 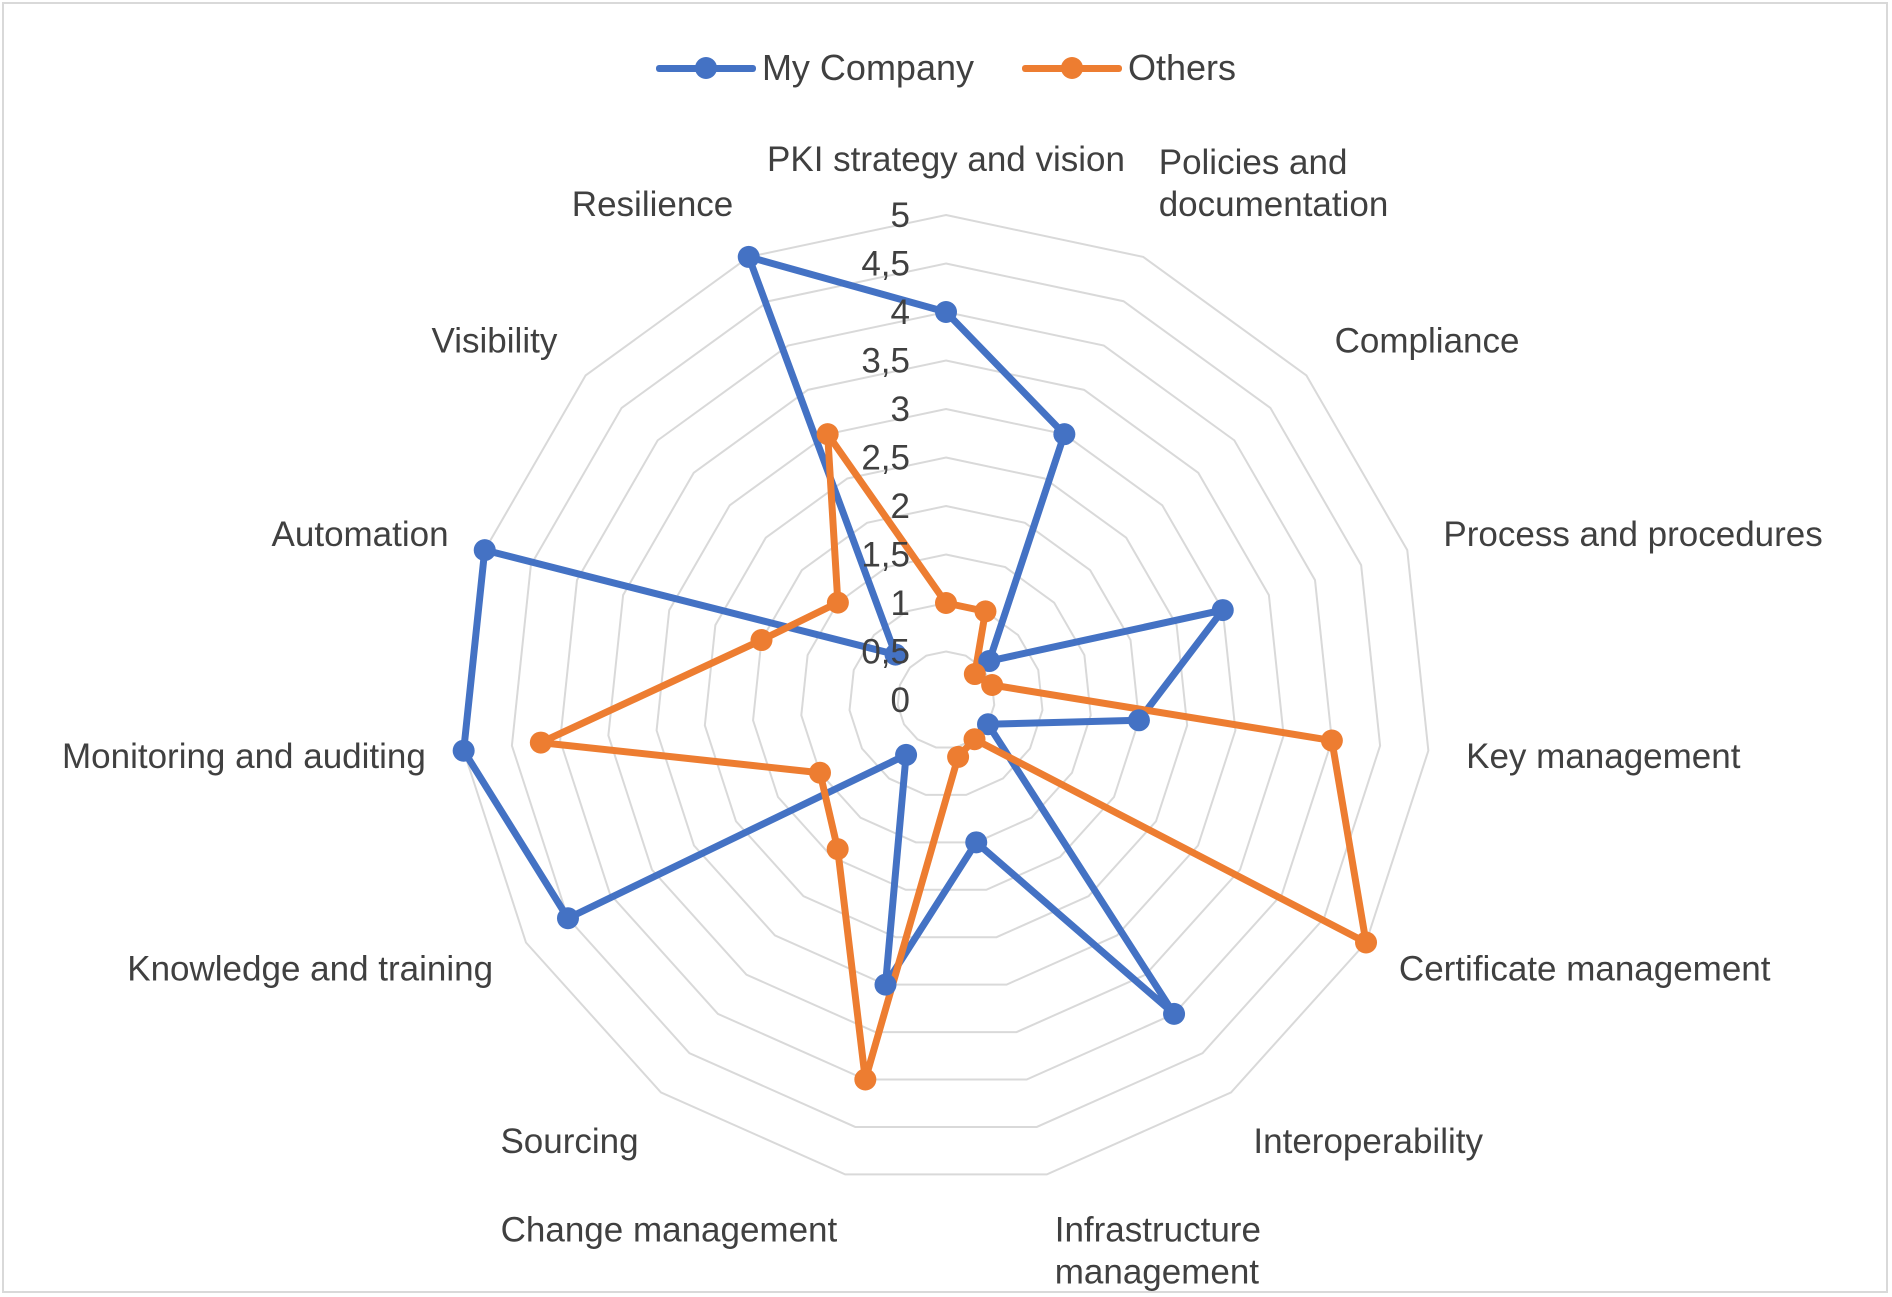 I want to click on tick-label: 3,5, so click(x=885, y=361).